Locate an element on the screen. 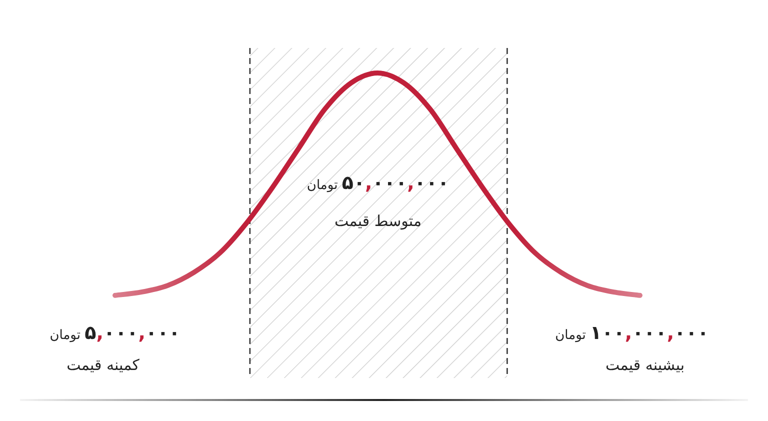 Image resolution: width=768 pixels, height=421 pixels. text: ۵۰,۰۰۰,۰۰۰ تومان is located at coordinates (378, 183).